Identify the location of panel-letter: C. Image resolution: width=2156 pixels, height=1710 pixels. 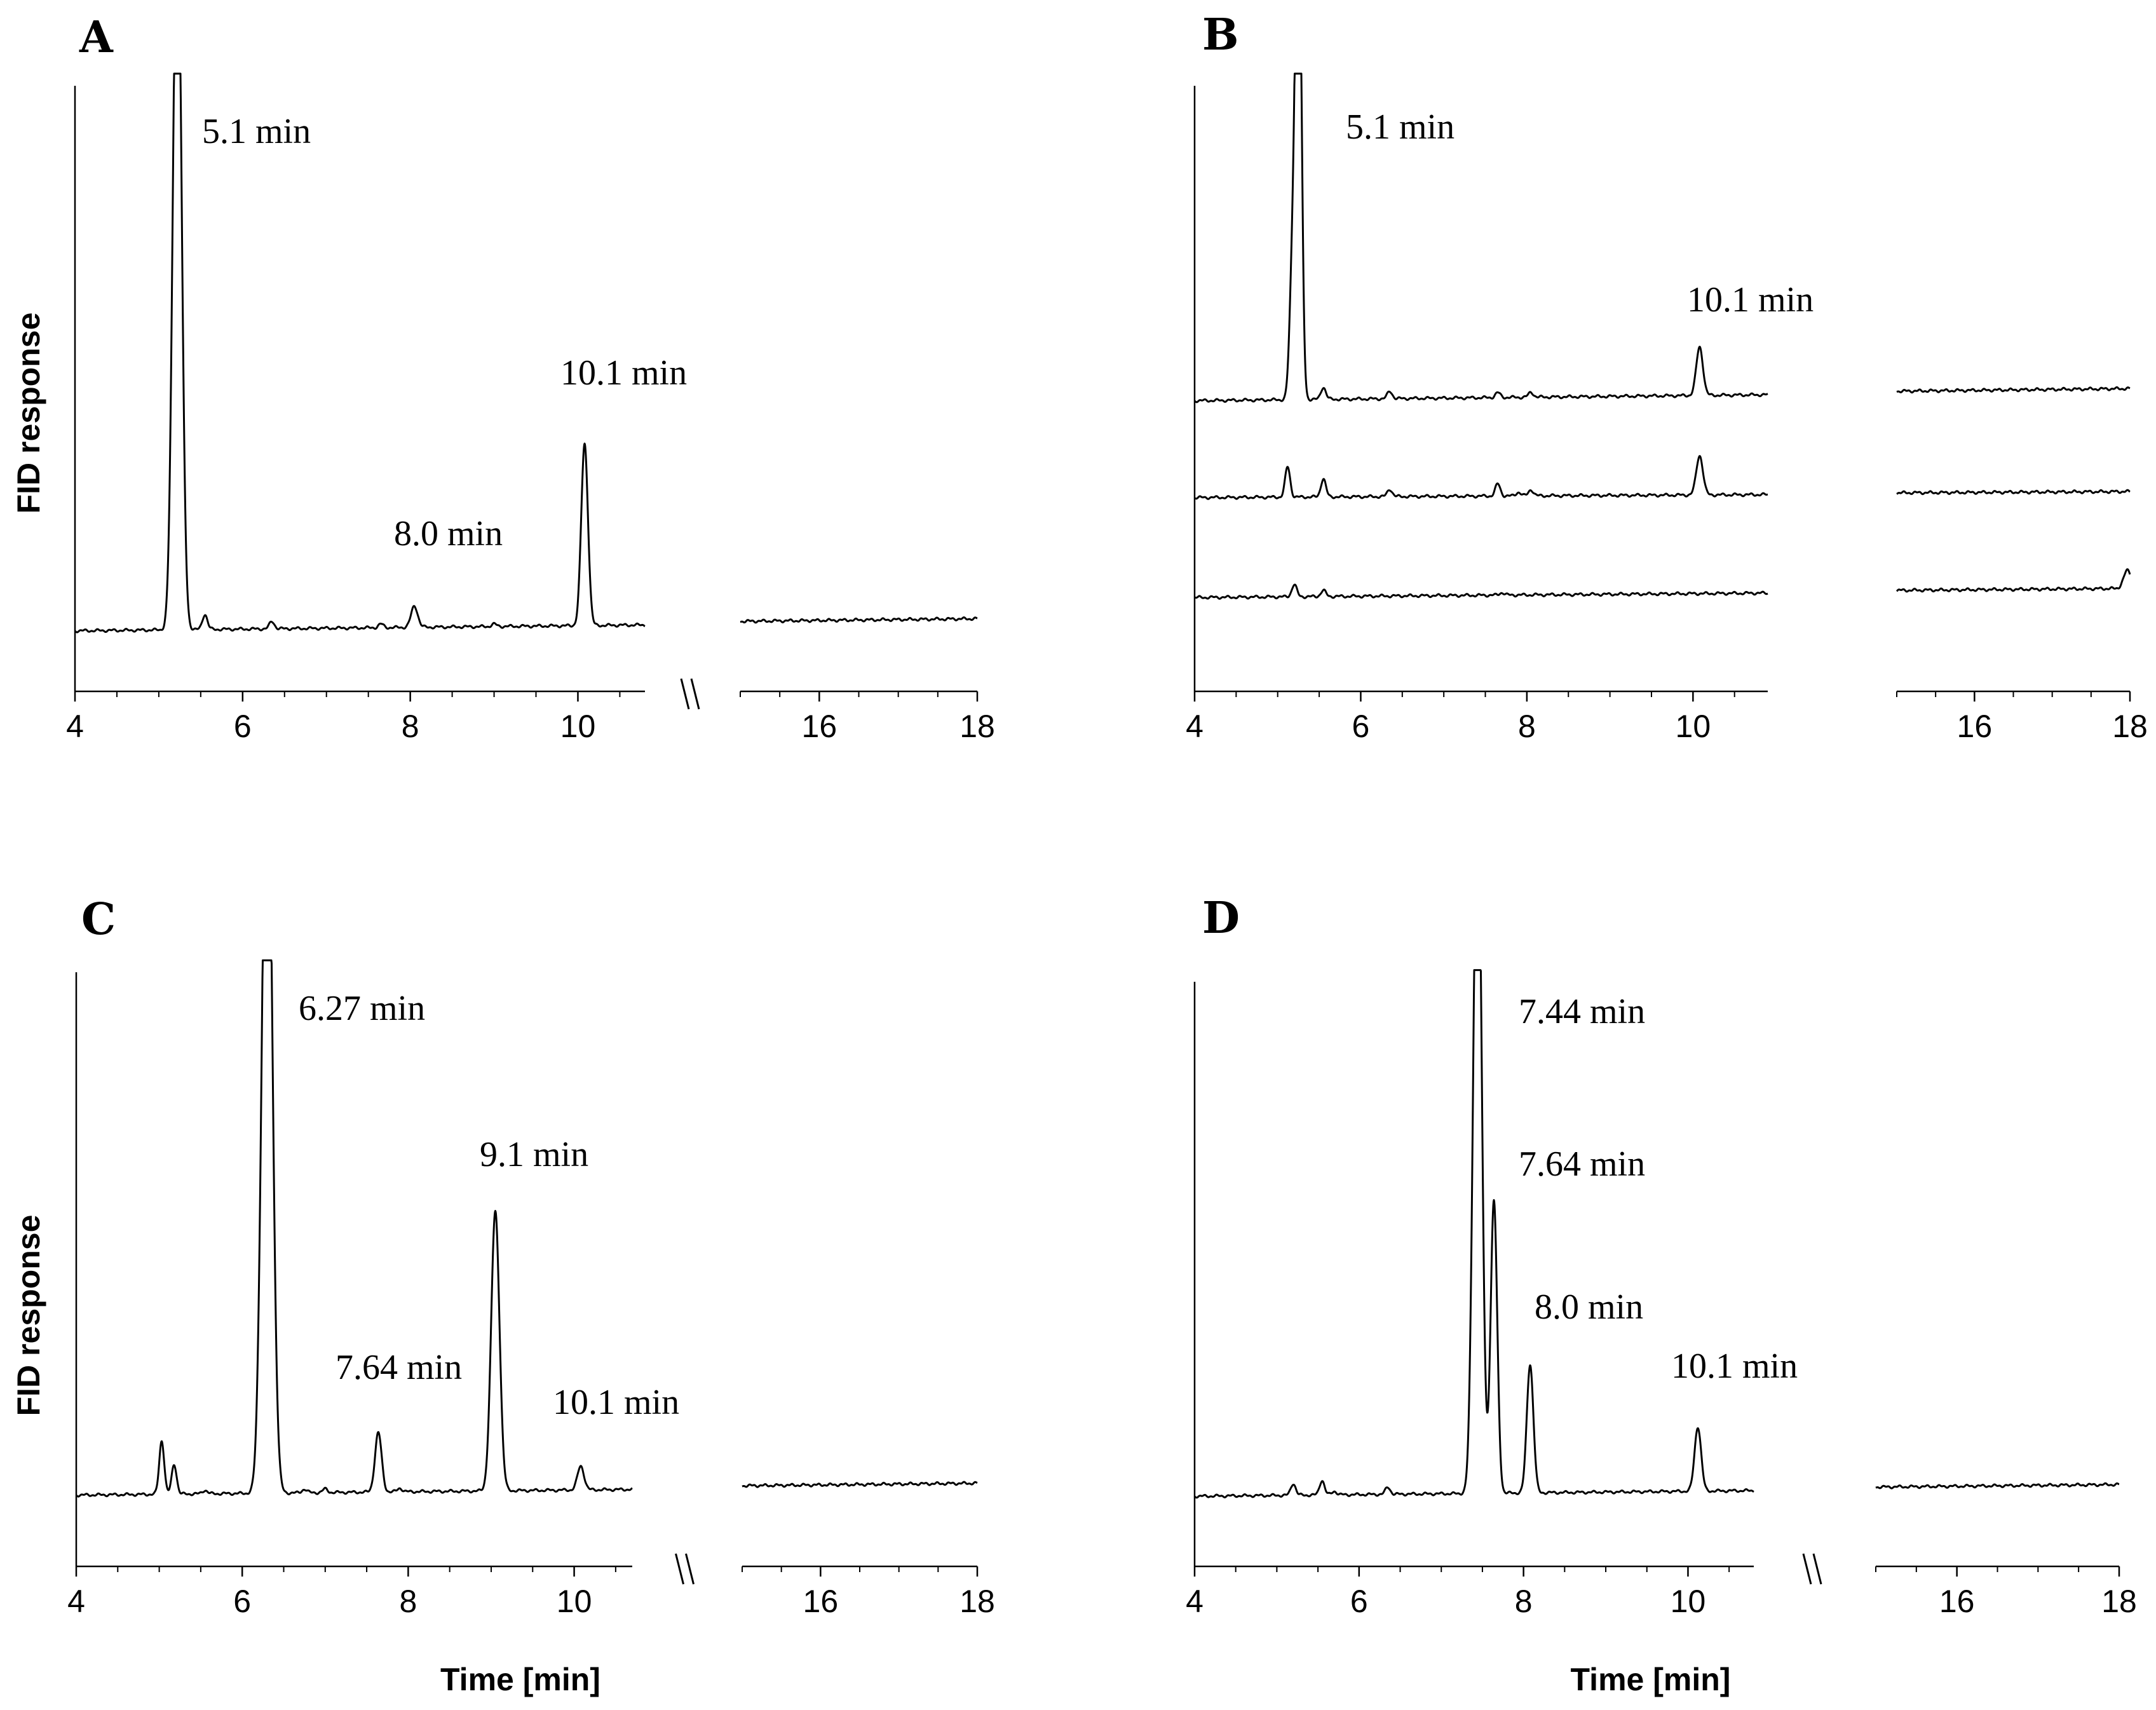
(98, 919).